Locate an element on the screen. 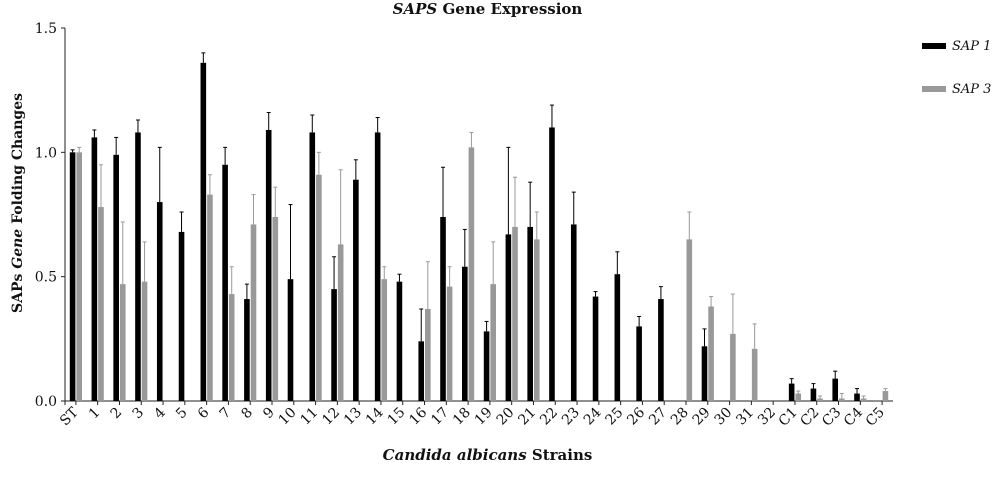 Image resolution: width=1000 pixels, height=480 pixels. x-tick-label: 29 is located at coordinates (702, 417).